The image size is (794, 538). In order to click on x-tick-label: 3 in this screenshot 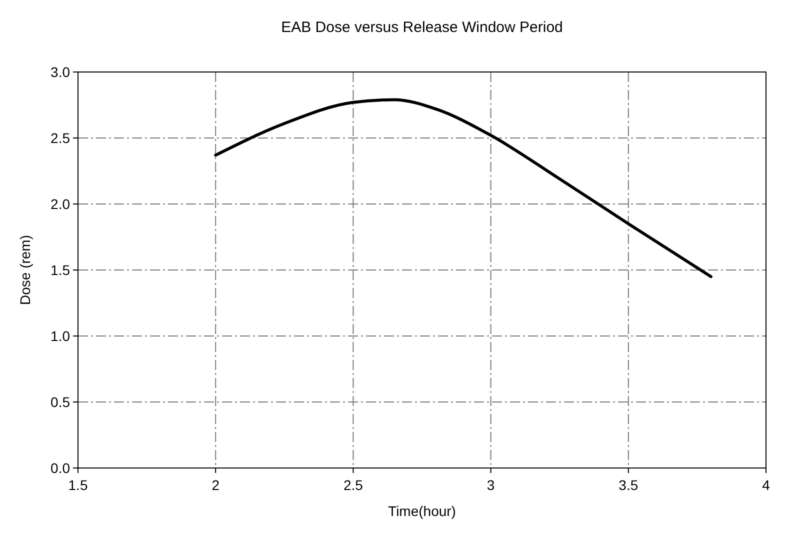, I will do `click(490, 485)`.